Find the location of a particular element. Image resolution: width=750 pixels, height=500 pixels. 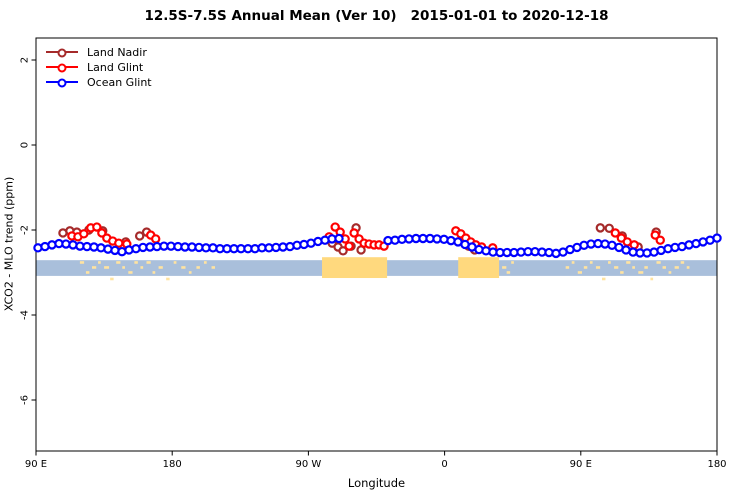

legend-label: Ocean Glint is located at coordinates (119, 82).